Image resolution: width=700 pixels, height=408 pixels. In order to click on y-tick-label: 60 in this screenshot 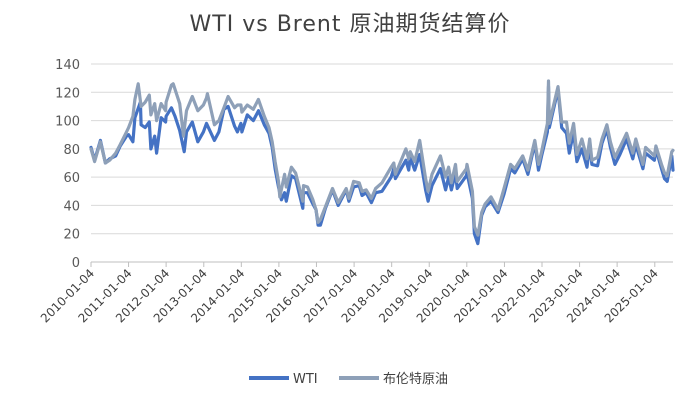, I will do `click(71, 178)`.